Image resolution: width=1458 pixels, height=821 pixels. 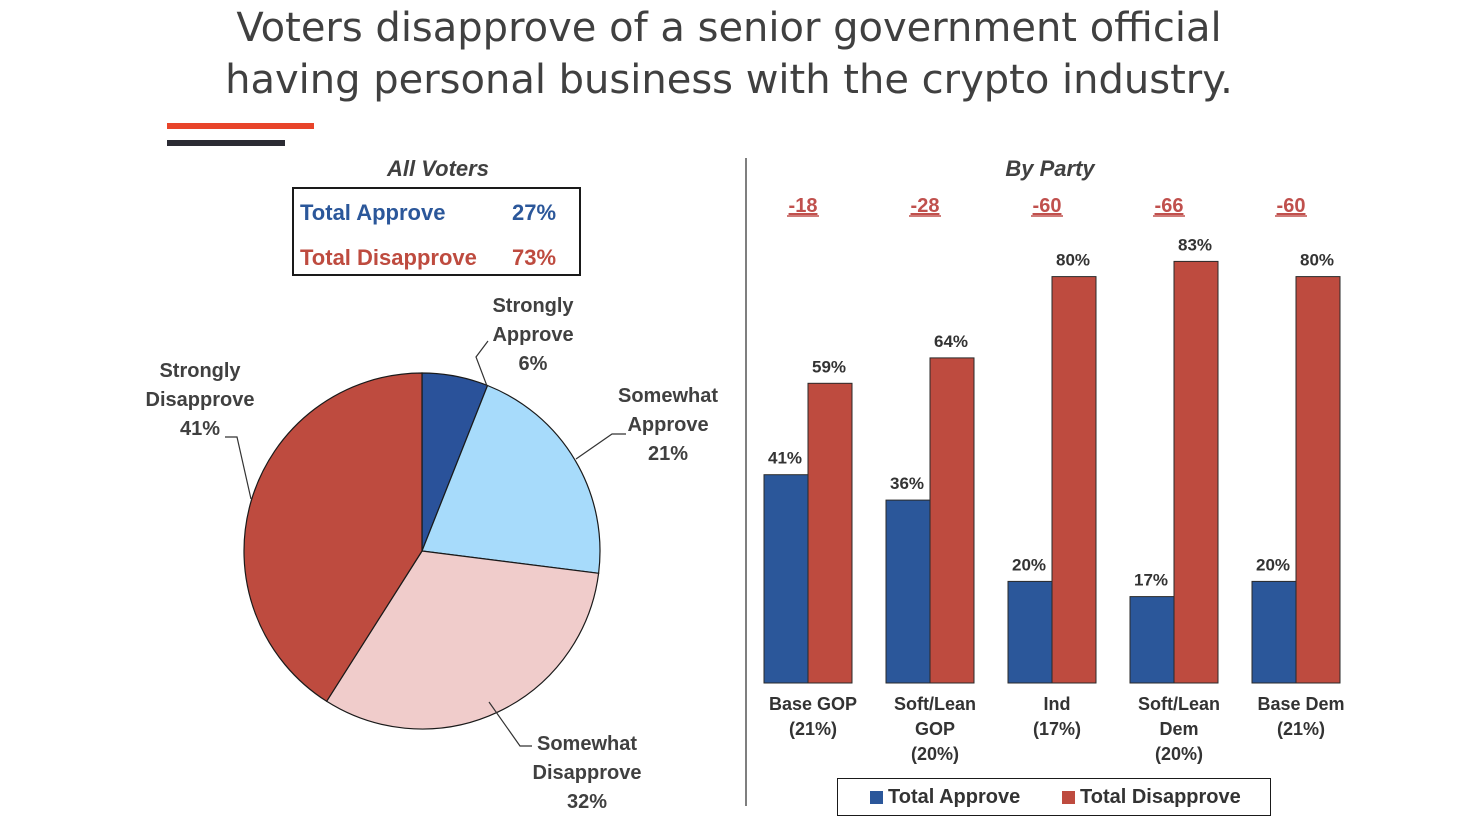 What do you see at coordinates (813, 716) in the screenshot?
I see `category-label: Base GOP (21%)` at bounding box center [813, 716].